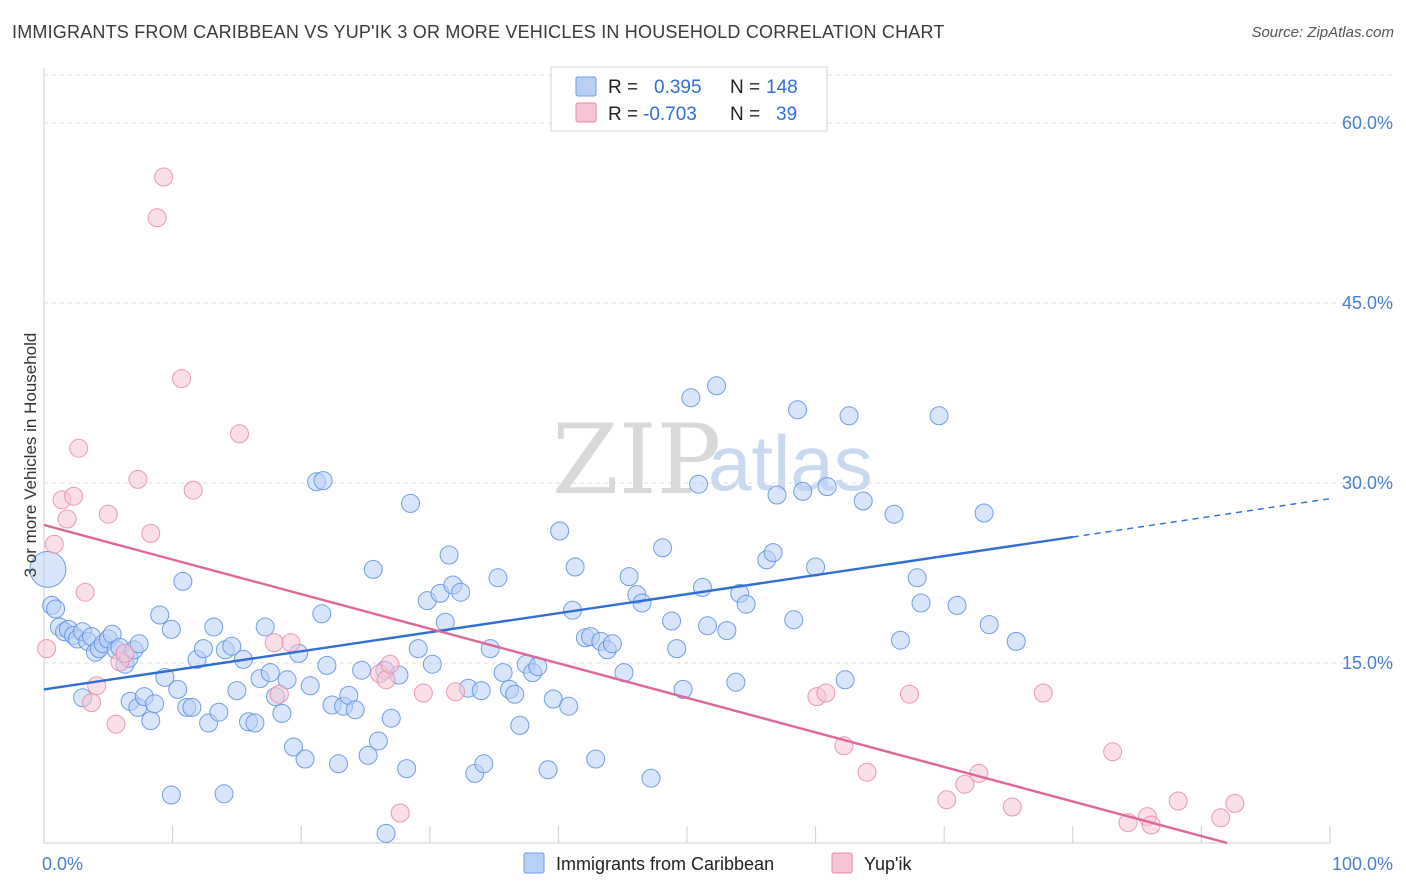  I want to click on y-tick-label-60: 60.0%, so click(1367, 123).